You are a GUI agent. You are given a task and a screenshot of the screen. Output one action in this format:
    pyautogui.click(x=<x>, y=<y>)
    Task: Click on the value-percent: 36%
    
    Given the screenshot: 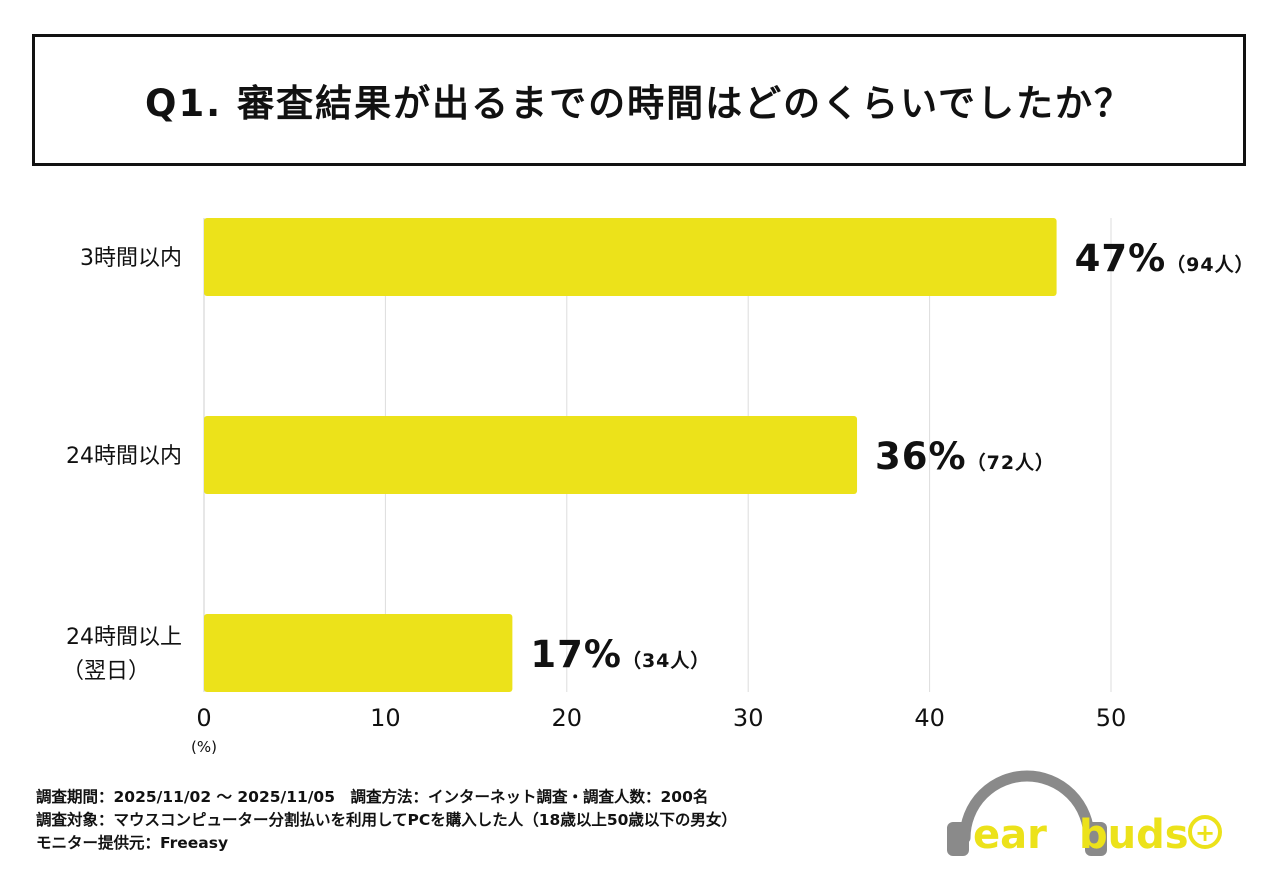 What is the action you would take?
    pyautogui.click(x=921, y=456)
    